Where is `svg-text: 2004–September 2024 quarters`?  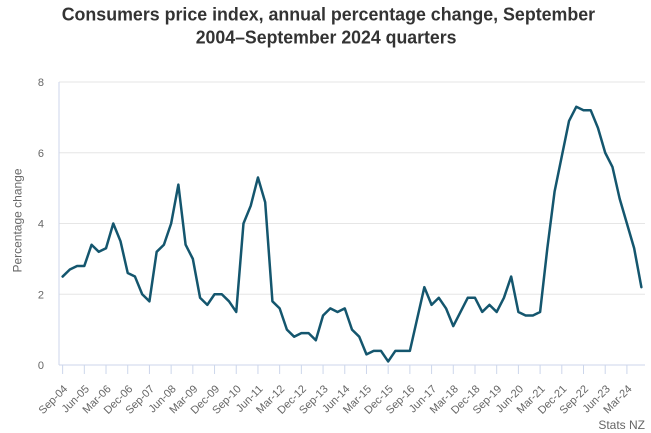
svg-text: 2004–September 2024 quarters is located at coordinates (326, 38).